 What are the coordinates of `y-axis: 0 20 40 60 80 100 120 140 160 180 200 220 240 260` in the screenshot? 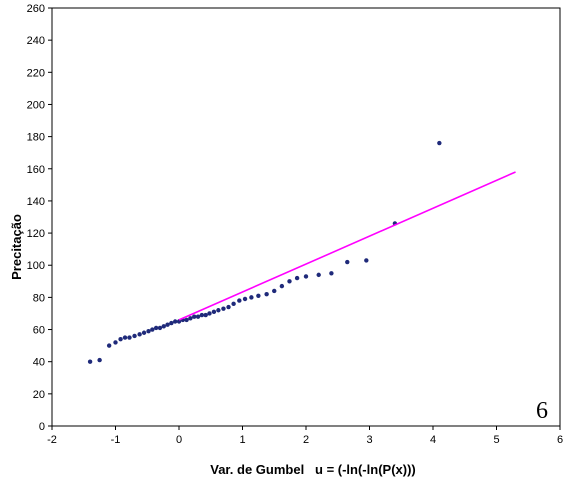 It's located at (39, 218).